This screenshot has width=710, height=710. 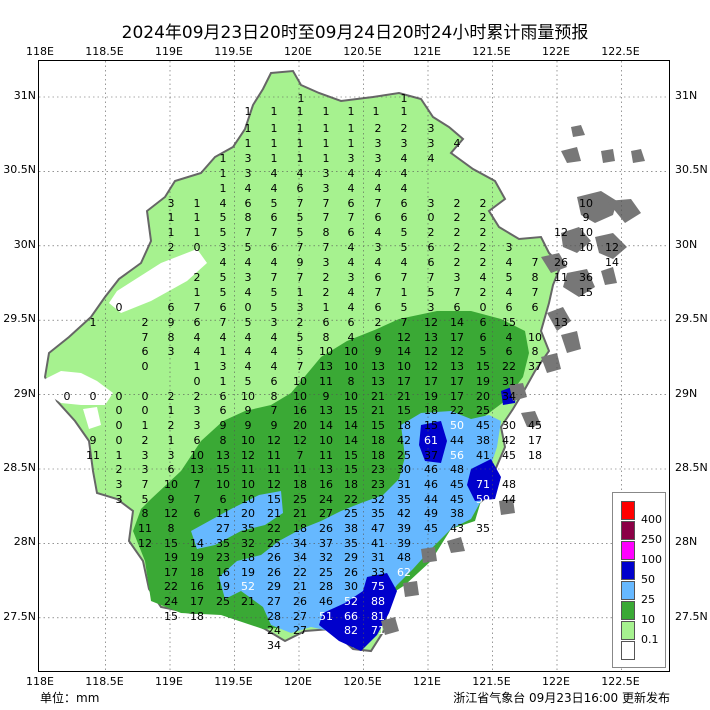 I want to click on rainfall-value-label: 54, so click(x=509, y=469).